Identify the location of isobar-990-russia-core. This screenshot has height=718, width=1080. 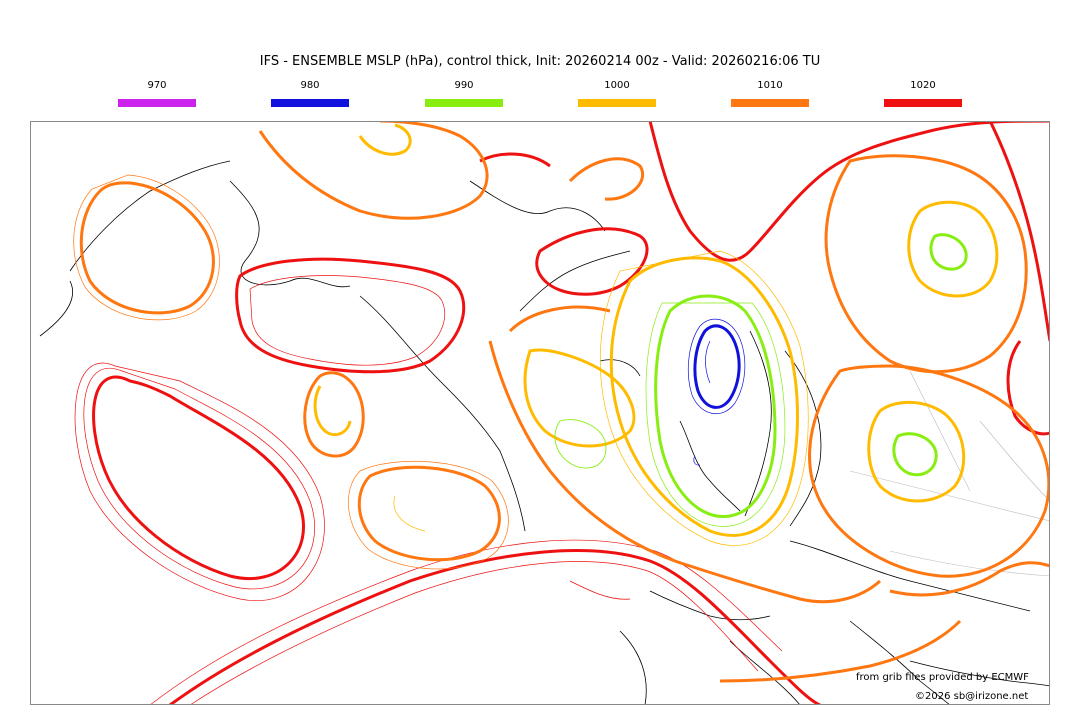
(915, 454).